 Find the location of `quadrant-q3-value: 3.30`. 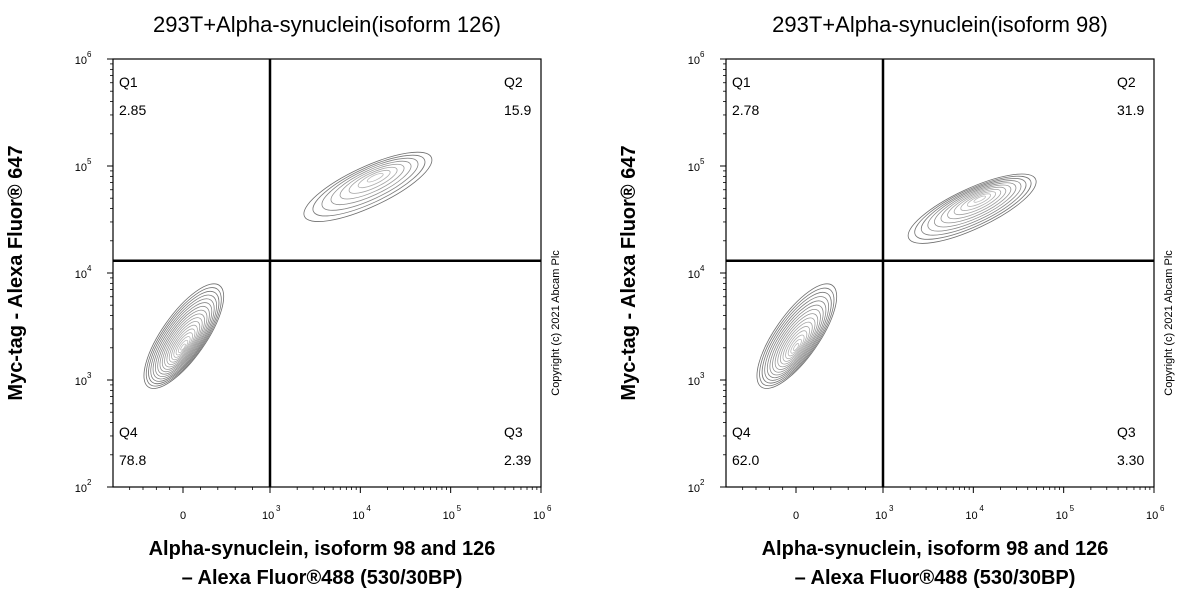

quadrant-q3-value: 3.30 is located at coordinates (1130, 460).